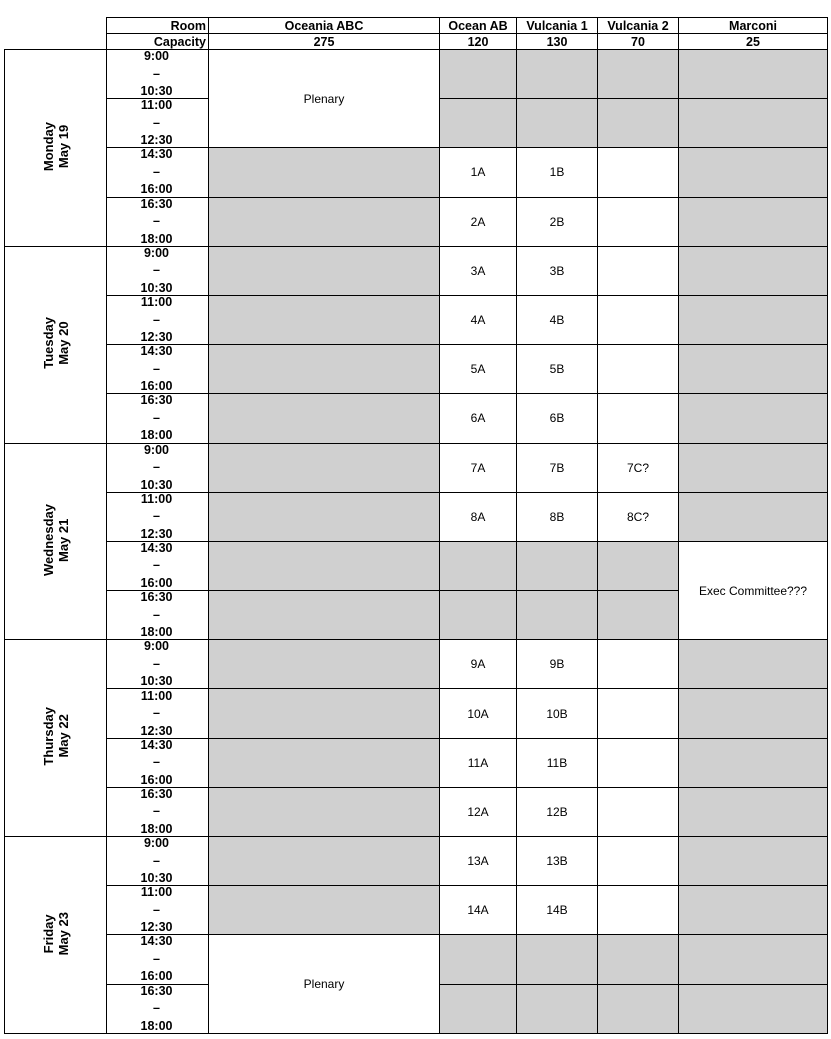  What do you see at coordinates (638, 762) in the screenshot?
I see `open-cell` at bounding box center [638, 762].